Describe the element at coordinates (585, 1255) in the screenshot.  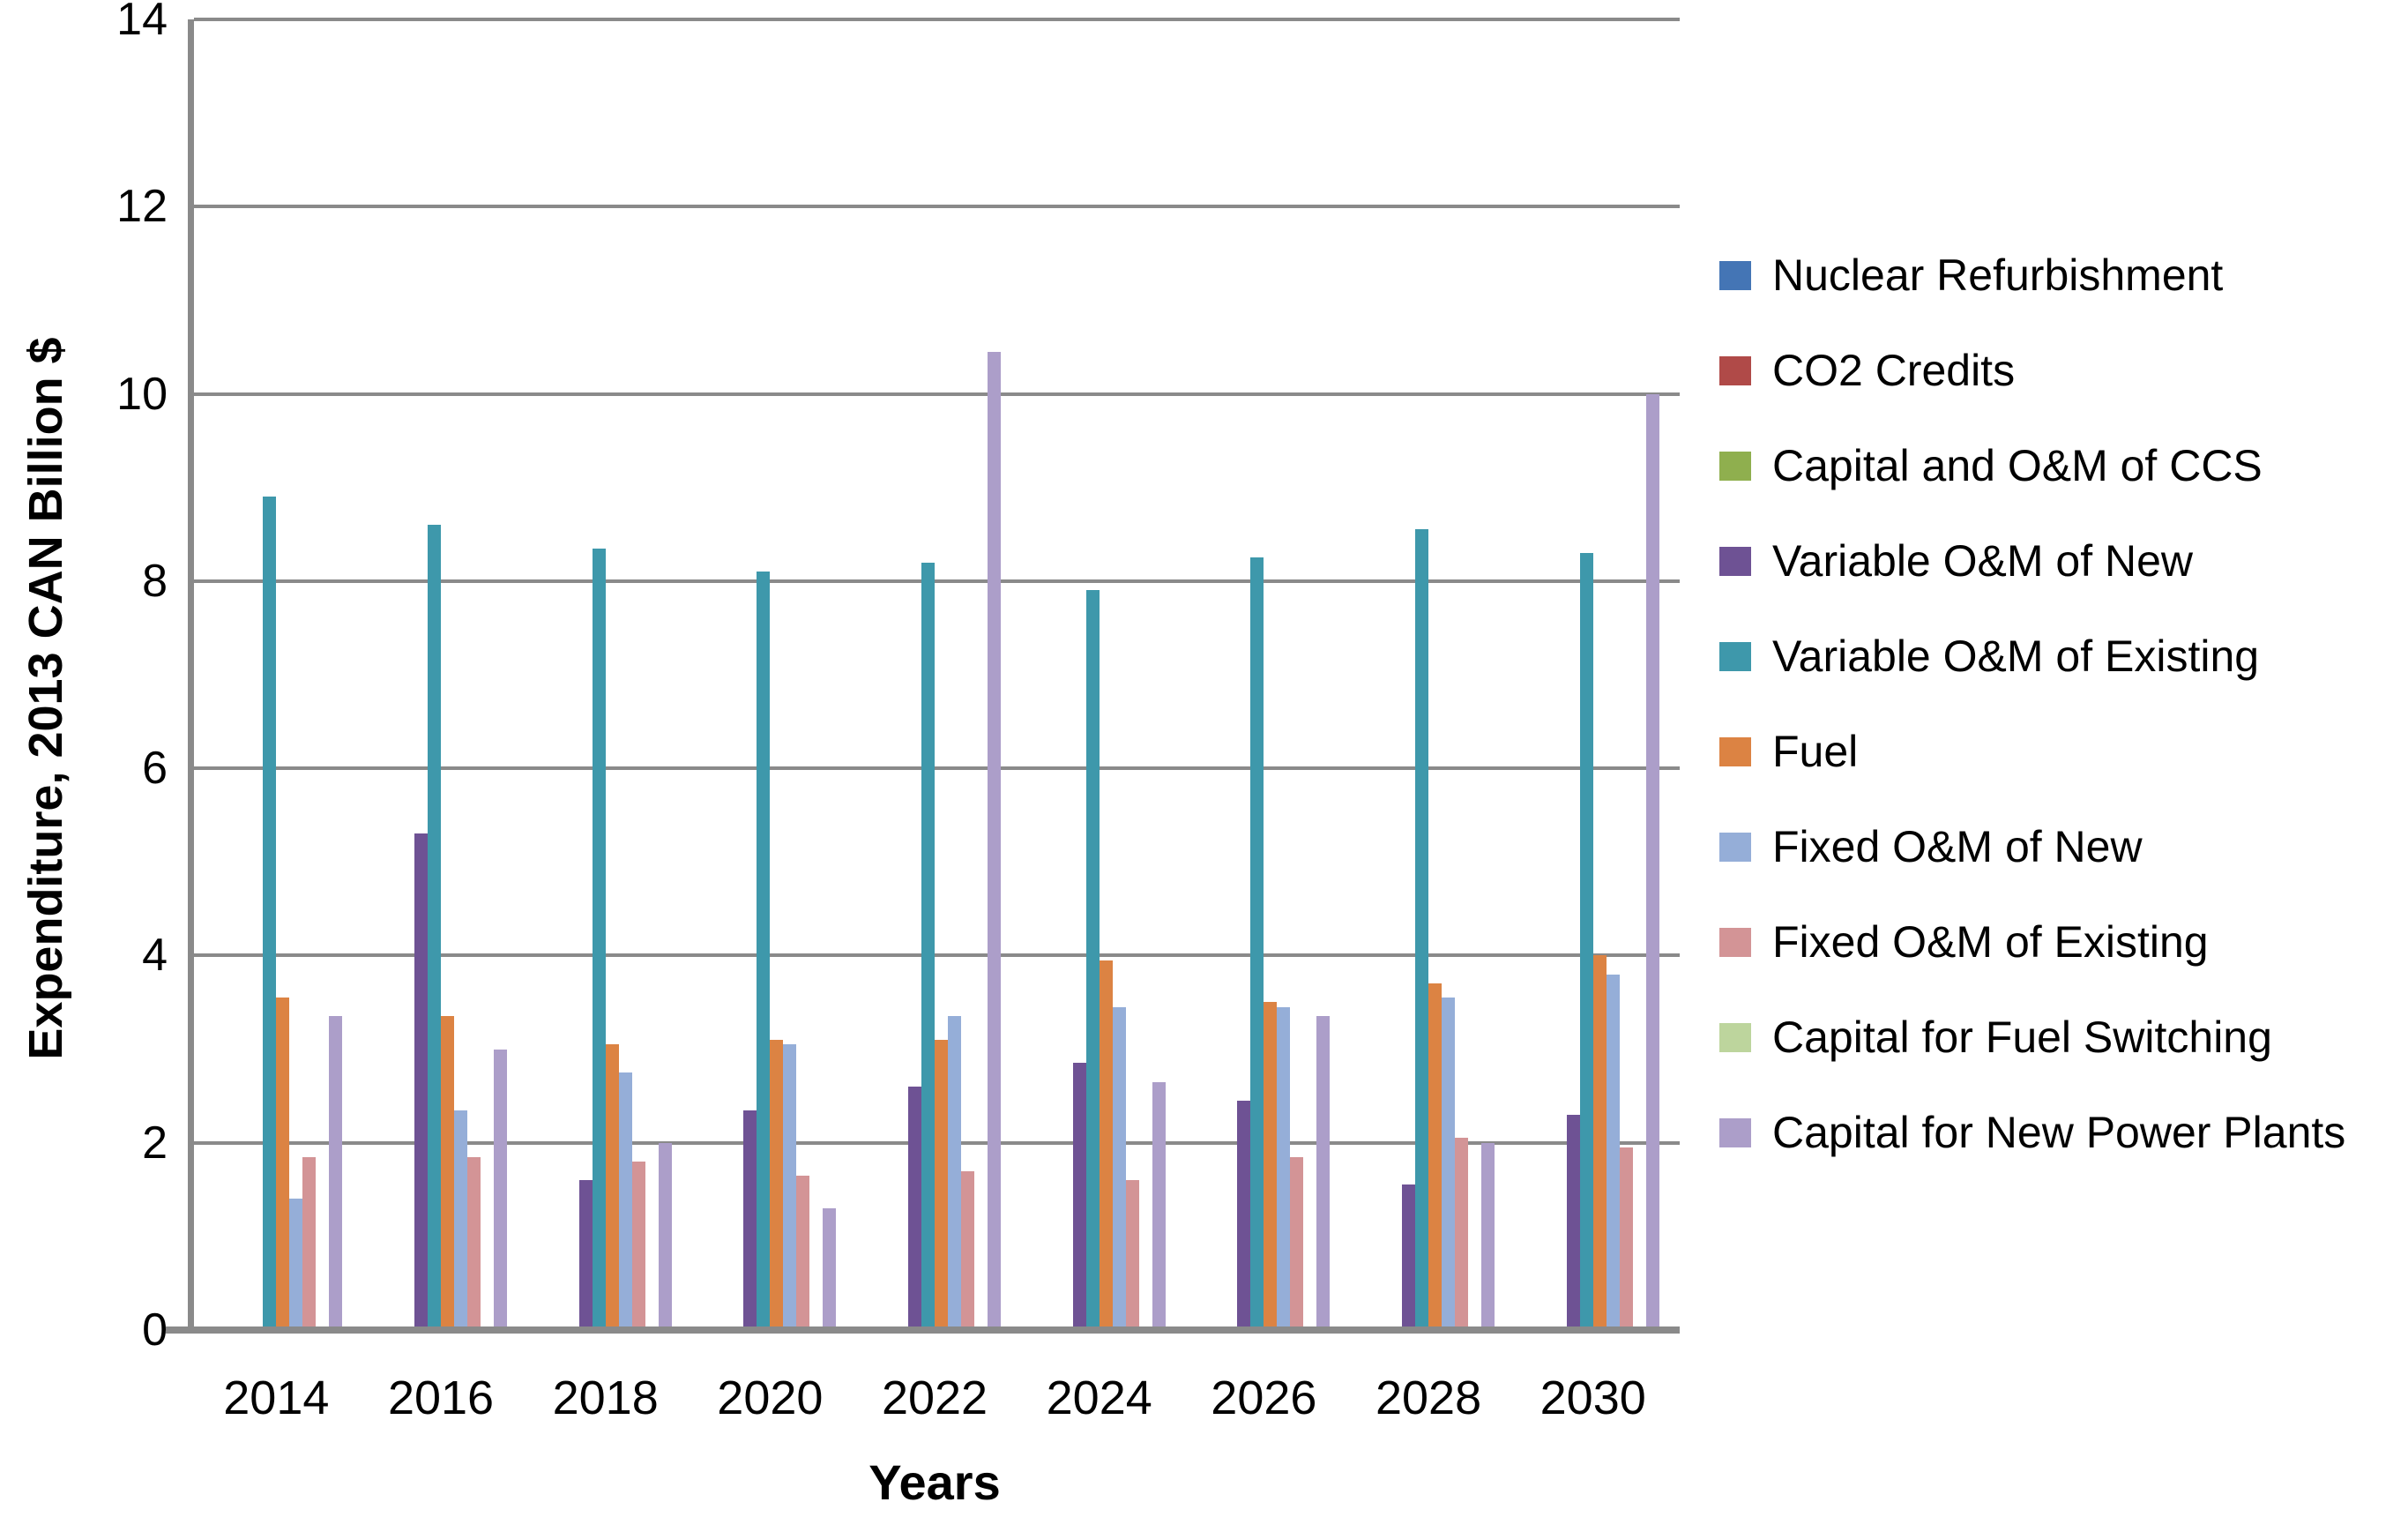
I see `bar-2018-variable-o-m-of-new` at that location.